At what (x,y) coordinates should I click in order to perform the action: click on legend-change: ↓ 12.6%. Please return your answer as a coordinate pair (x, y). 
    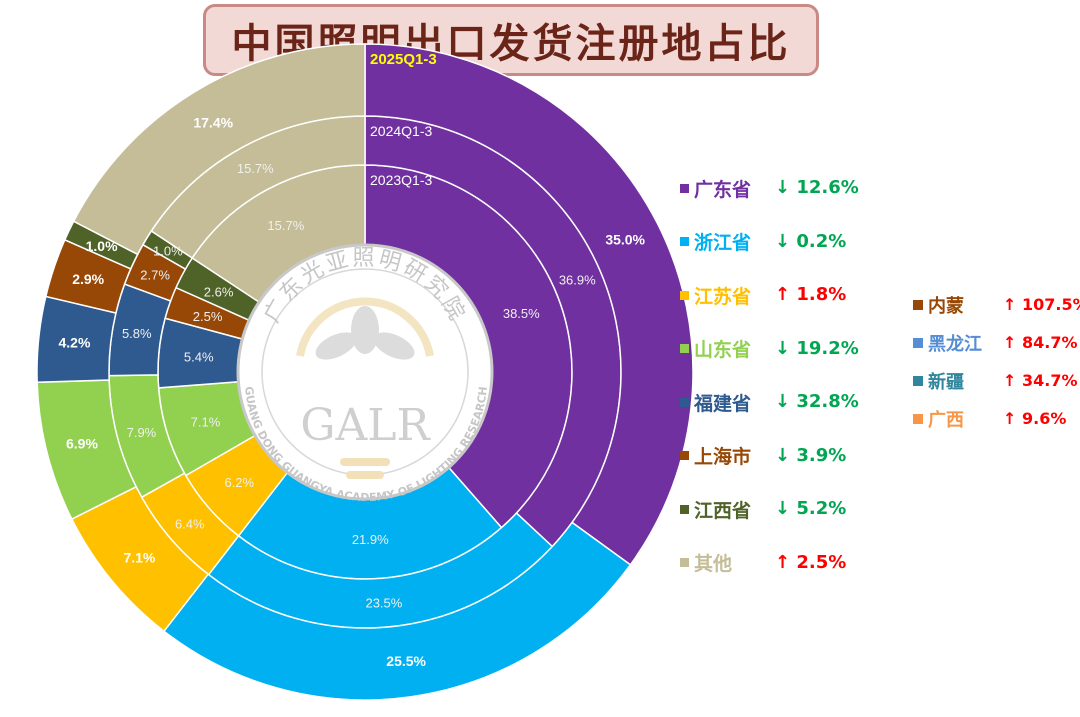
    Looking at the image, I should click on (817, 187).